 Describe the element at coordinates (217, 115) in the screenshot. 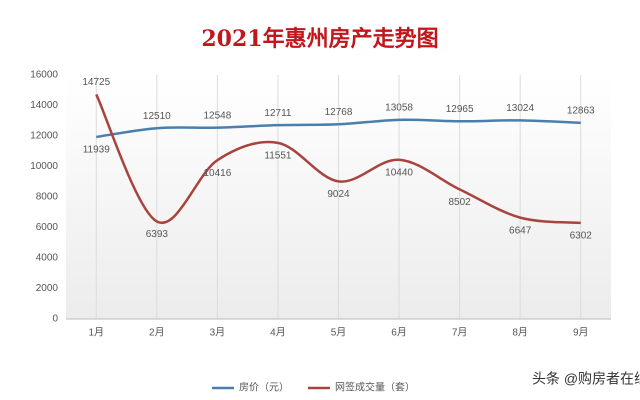

I see `data-label: 12548` at that location.